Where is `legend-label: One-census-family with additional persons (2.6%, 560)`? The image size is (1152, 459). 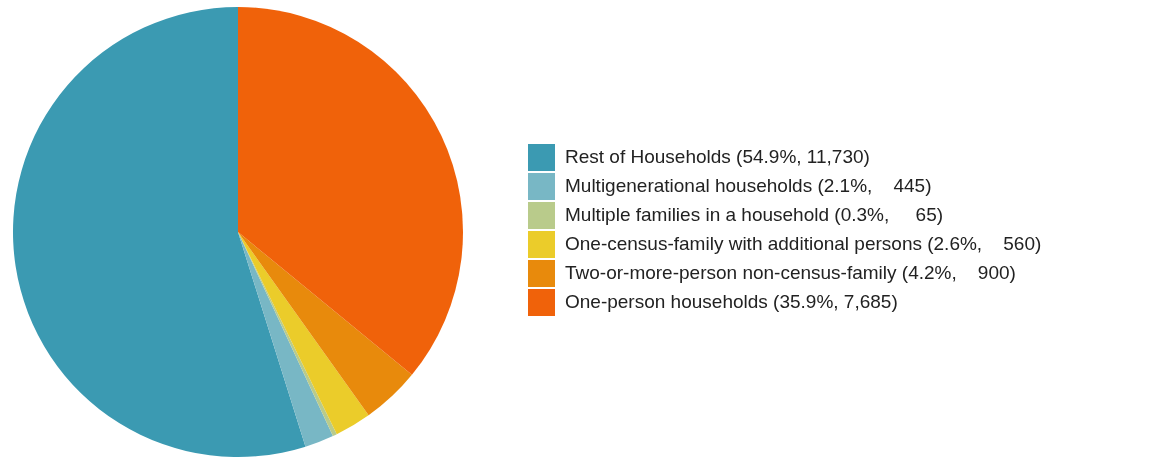 legend-label: One-census-family with additional persons (2.6%, 560) is located at coordinates (803, 244).